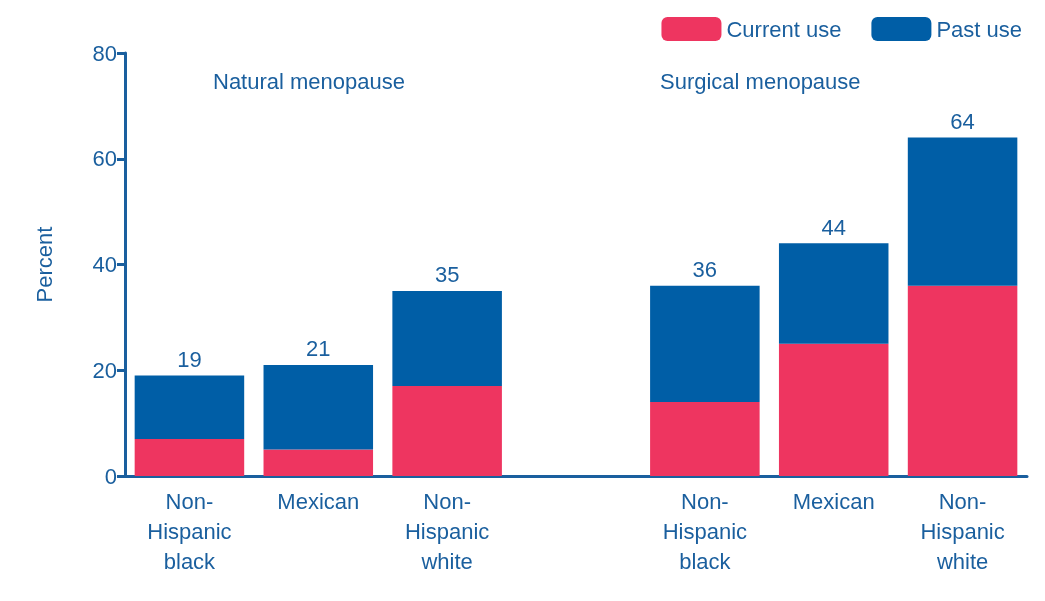 This screenshot has height=601, width=1045. Describe the element at coordinates (447, 275) in the screenshot. I see `total-label: 35` at that location.